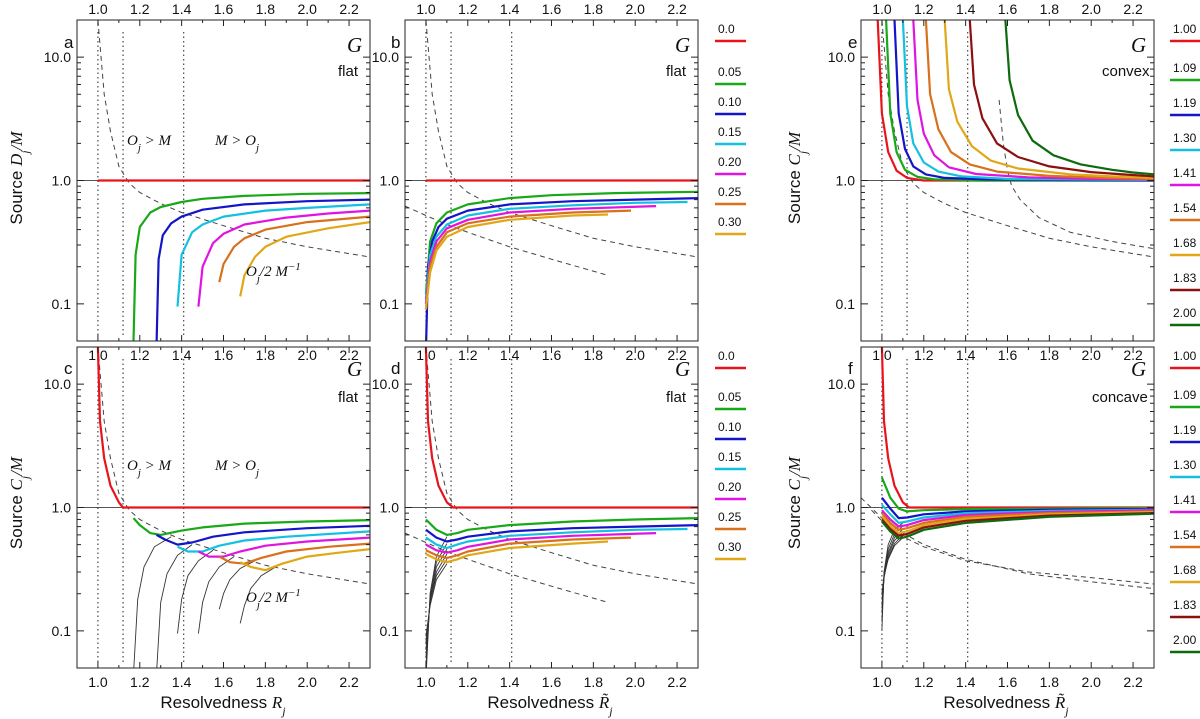 The height and width of the screenshot is (719, 1200). I want to click on annot-oj-half-c: Oj/2 M−1, so click(273, 599).